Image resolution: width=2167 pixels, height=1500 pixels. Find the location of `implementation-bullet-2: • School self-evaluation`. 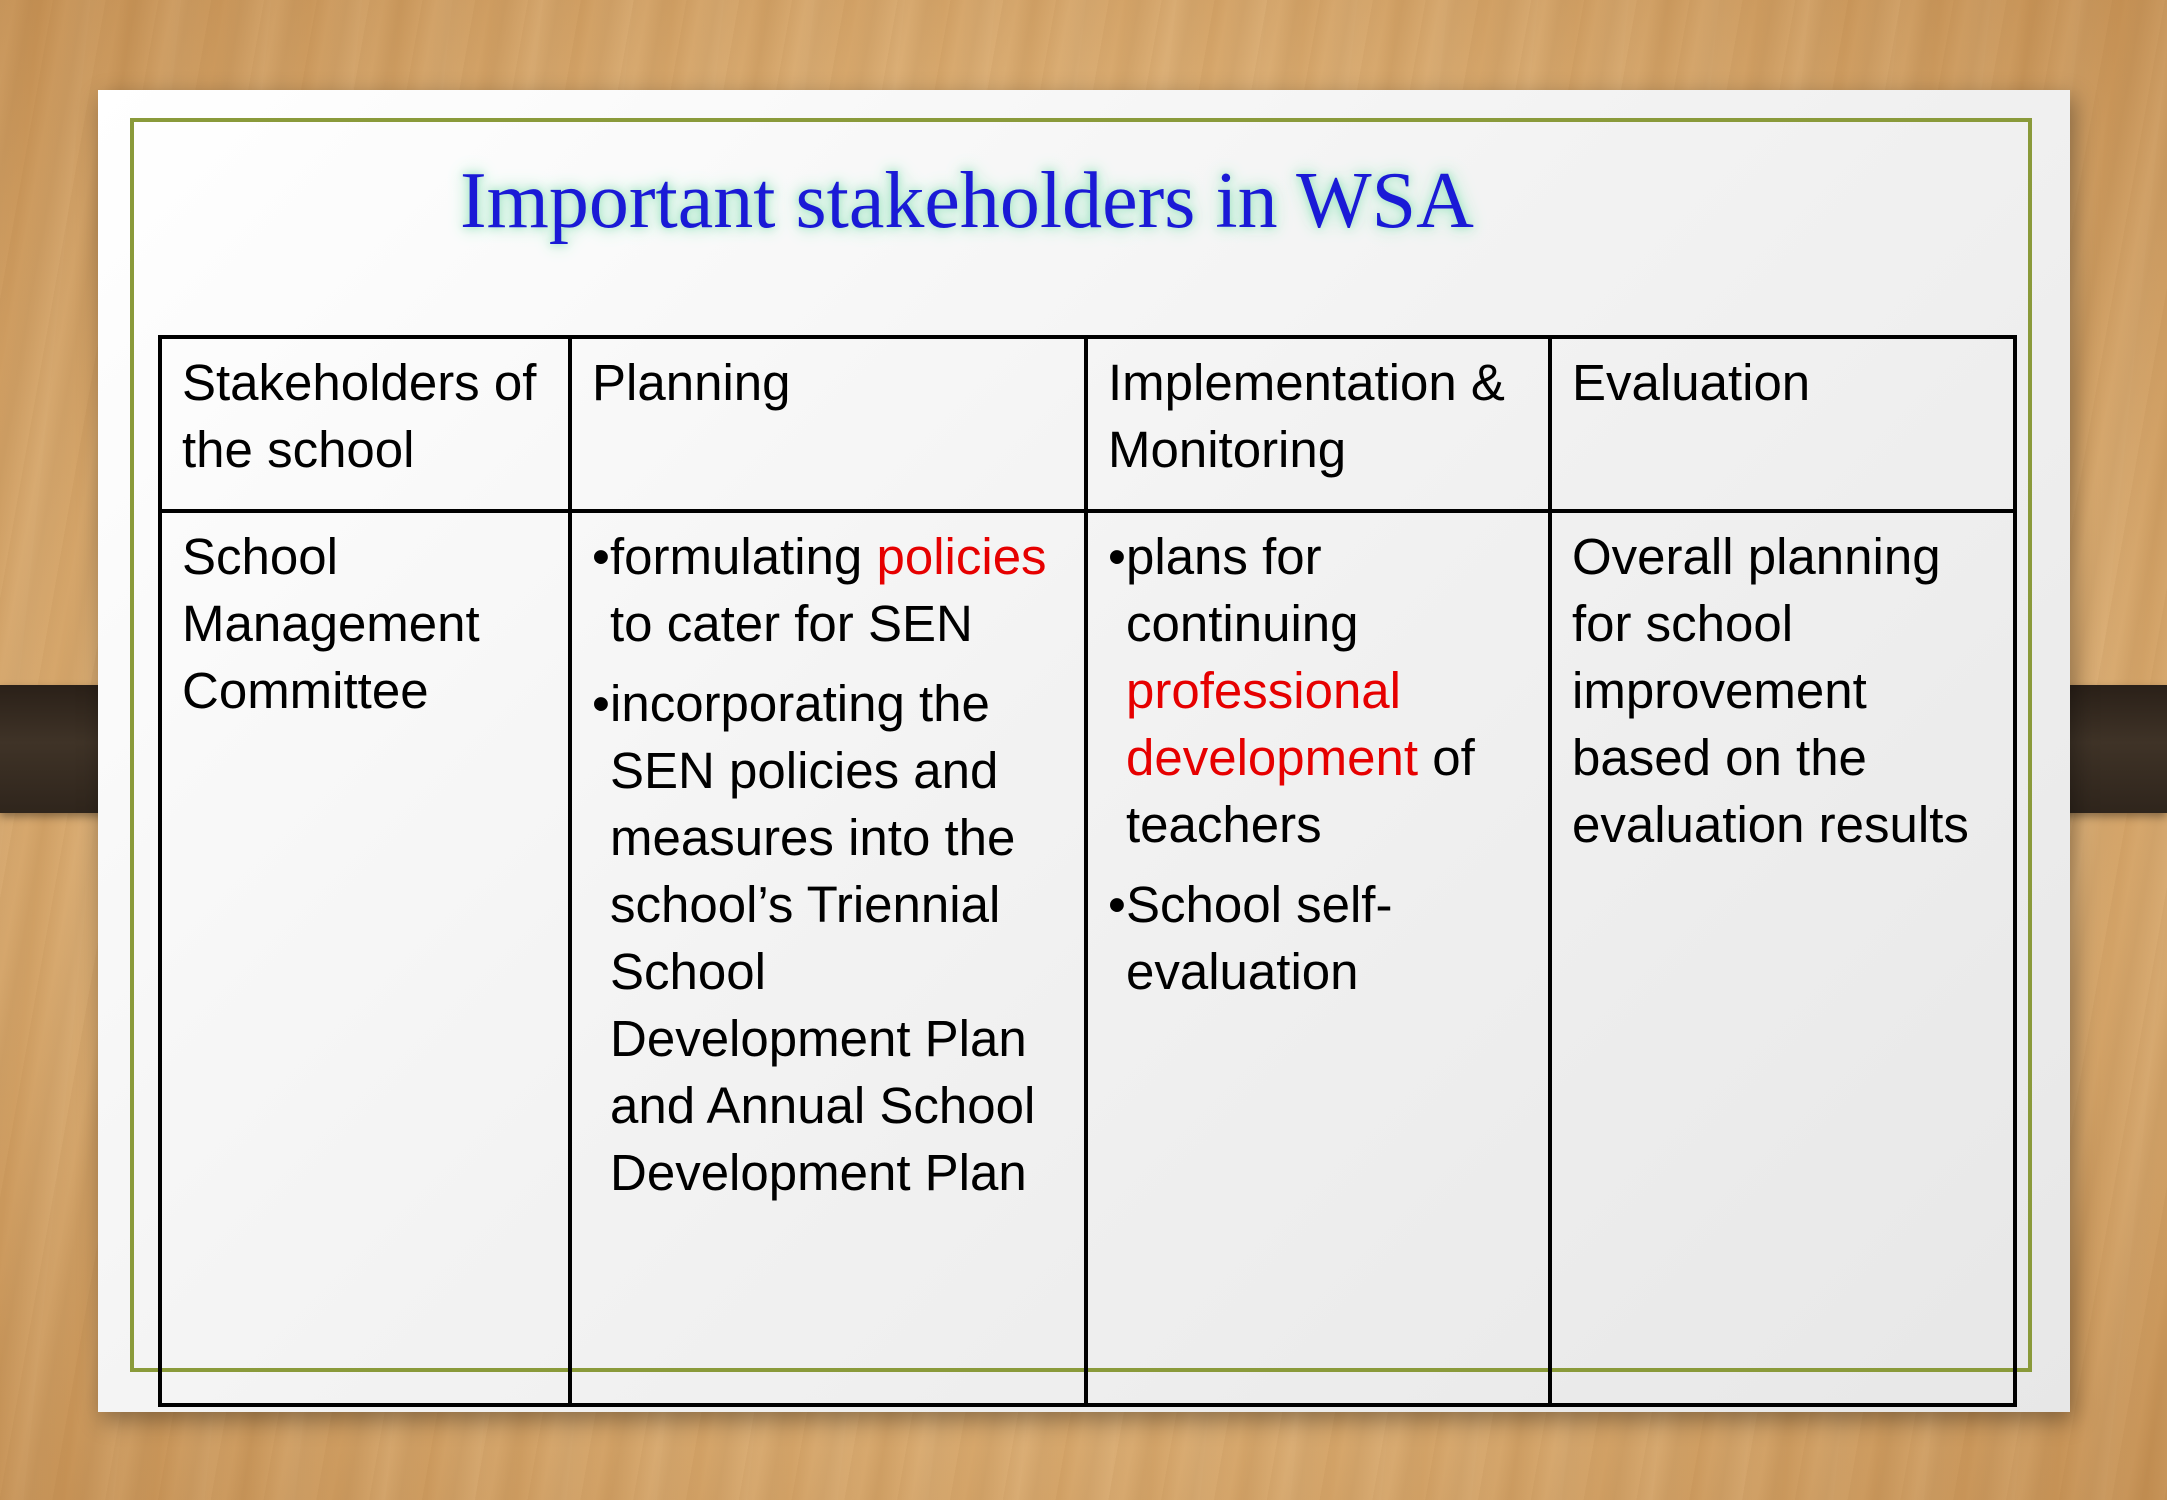

implementation-bullet-2: • School self-evaluation is located at coordinates (1318, 938).